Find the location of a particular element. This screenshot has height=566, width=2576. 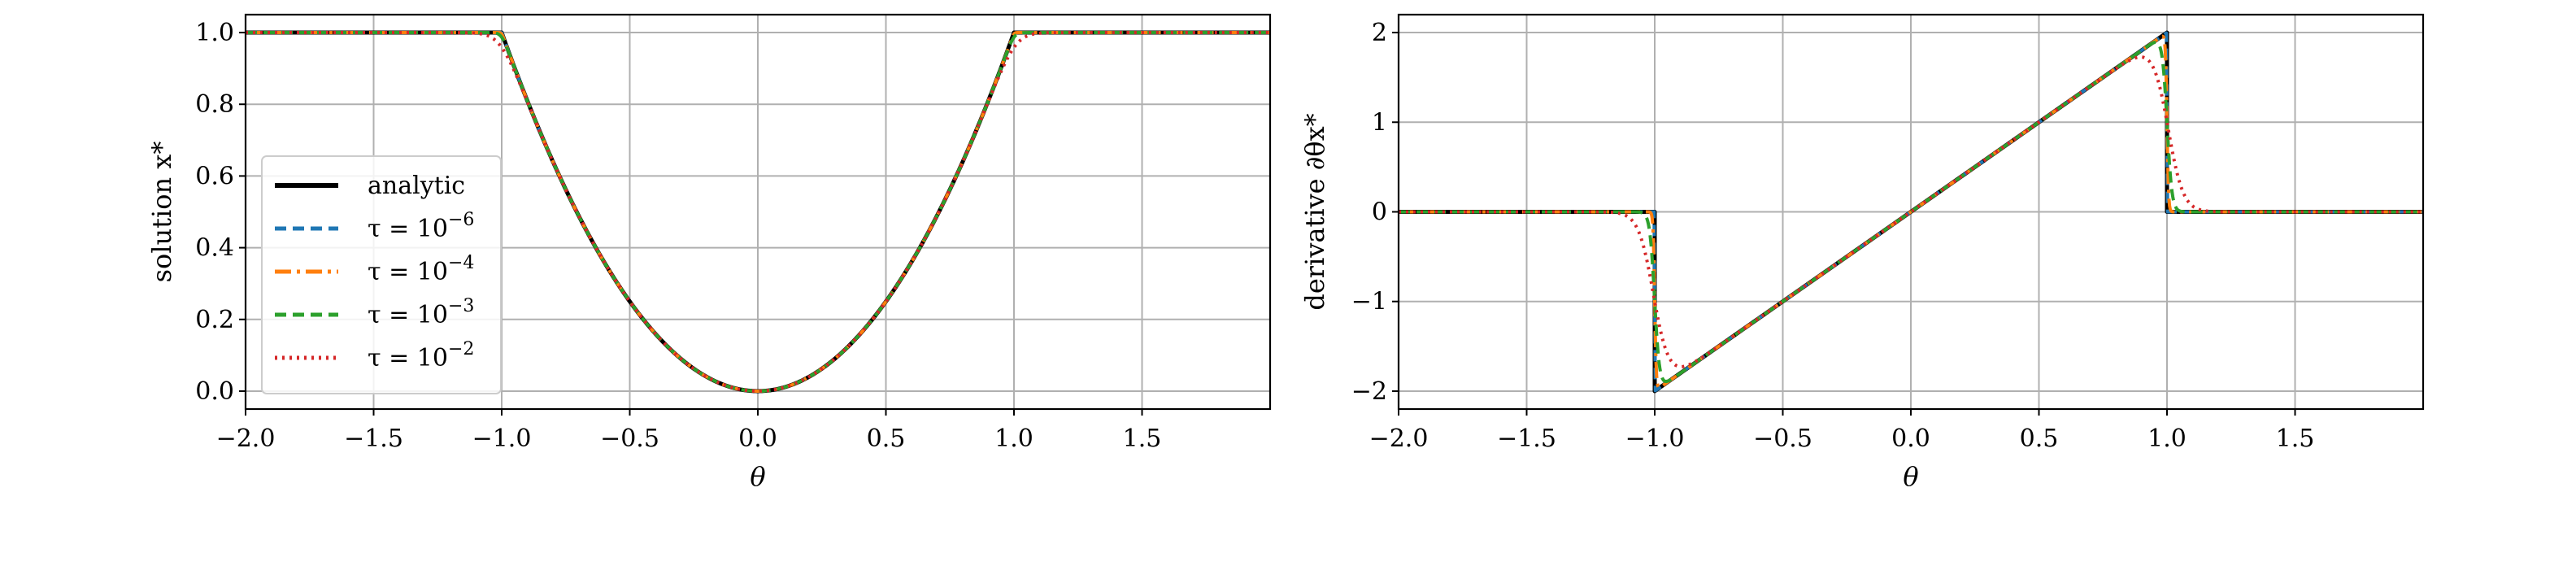

y-tick-label: 0 is located at coordinates (1380, 212).